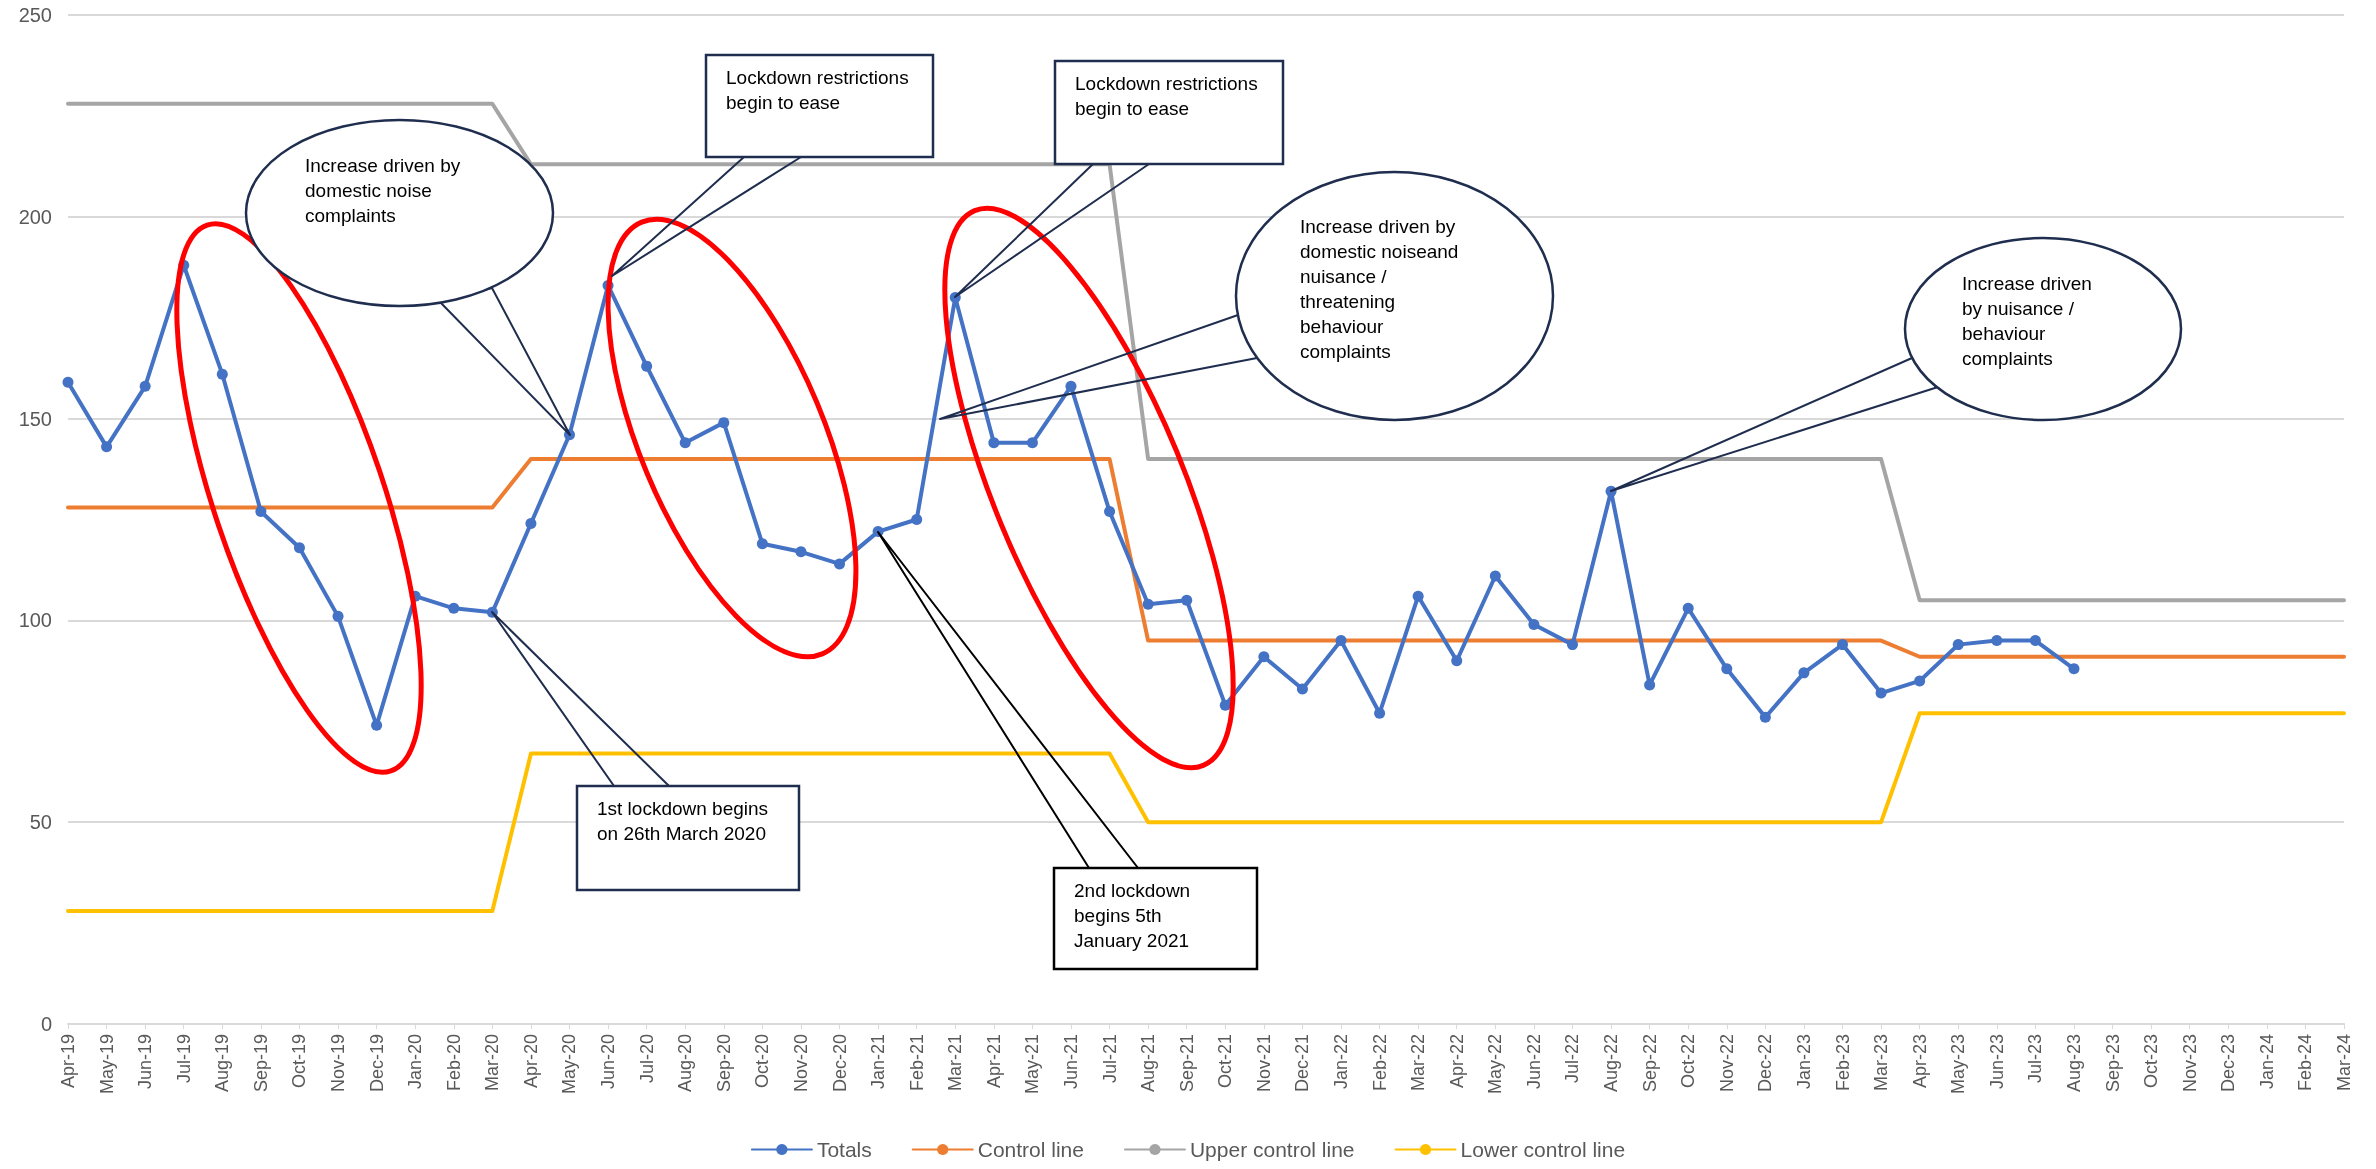 The height and width of the screenshot is (1169, 2376). I want to click on x-tick-label: Feb-21, so click(916, 1063).